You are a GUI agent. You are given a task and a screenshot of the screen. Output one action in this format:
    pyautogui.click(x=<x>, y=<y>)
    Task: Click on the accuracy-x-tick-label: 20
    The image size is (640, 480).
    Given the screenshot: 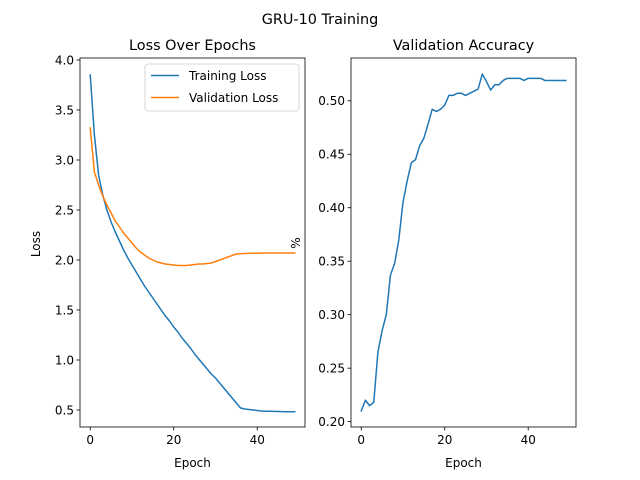 What is the action you would take?
    pyautogui.click(x=444, y=440)
    